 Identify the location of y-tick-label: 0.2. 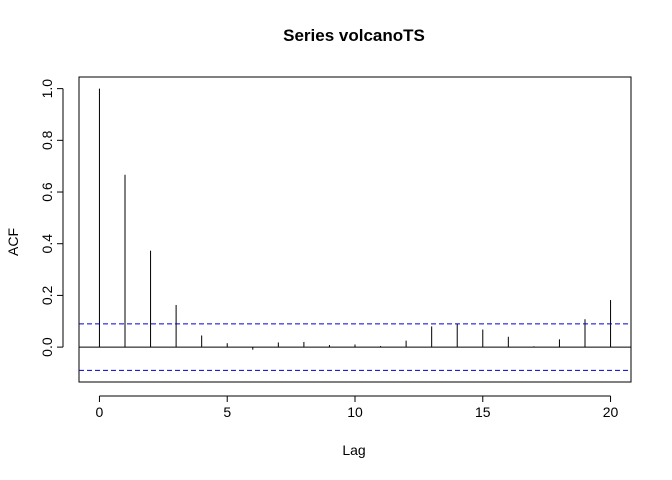
(47, 295).